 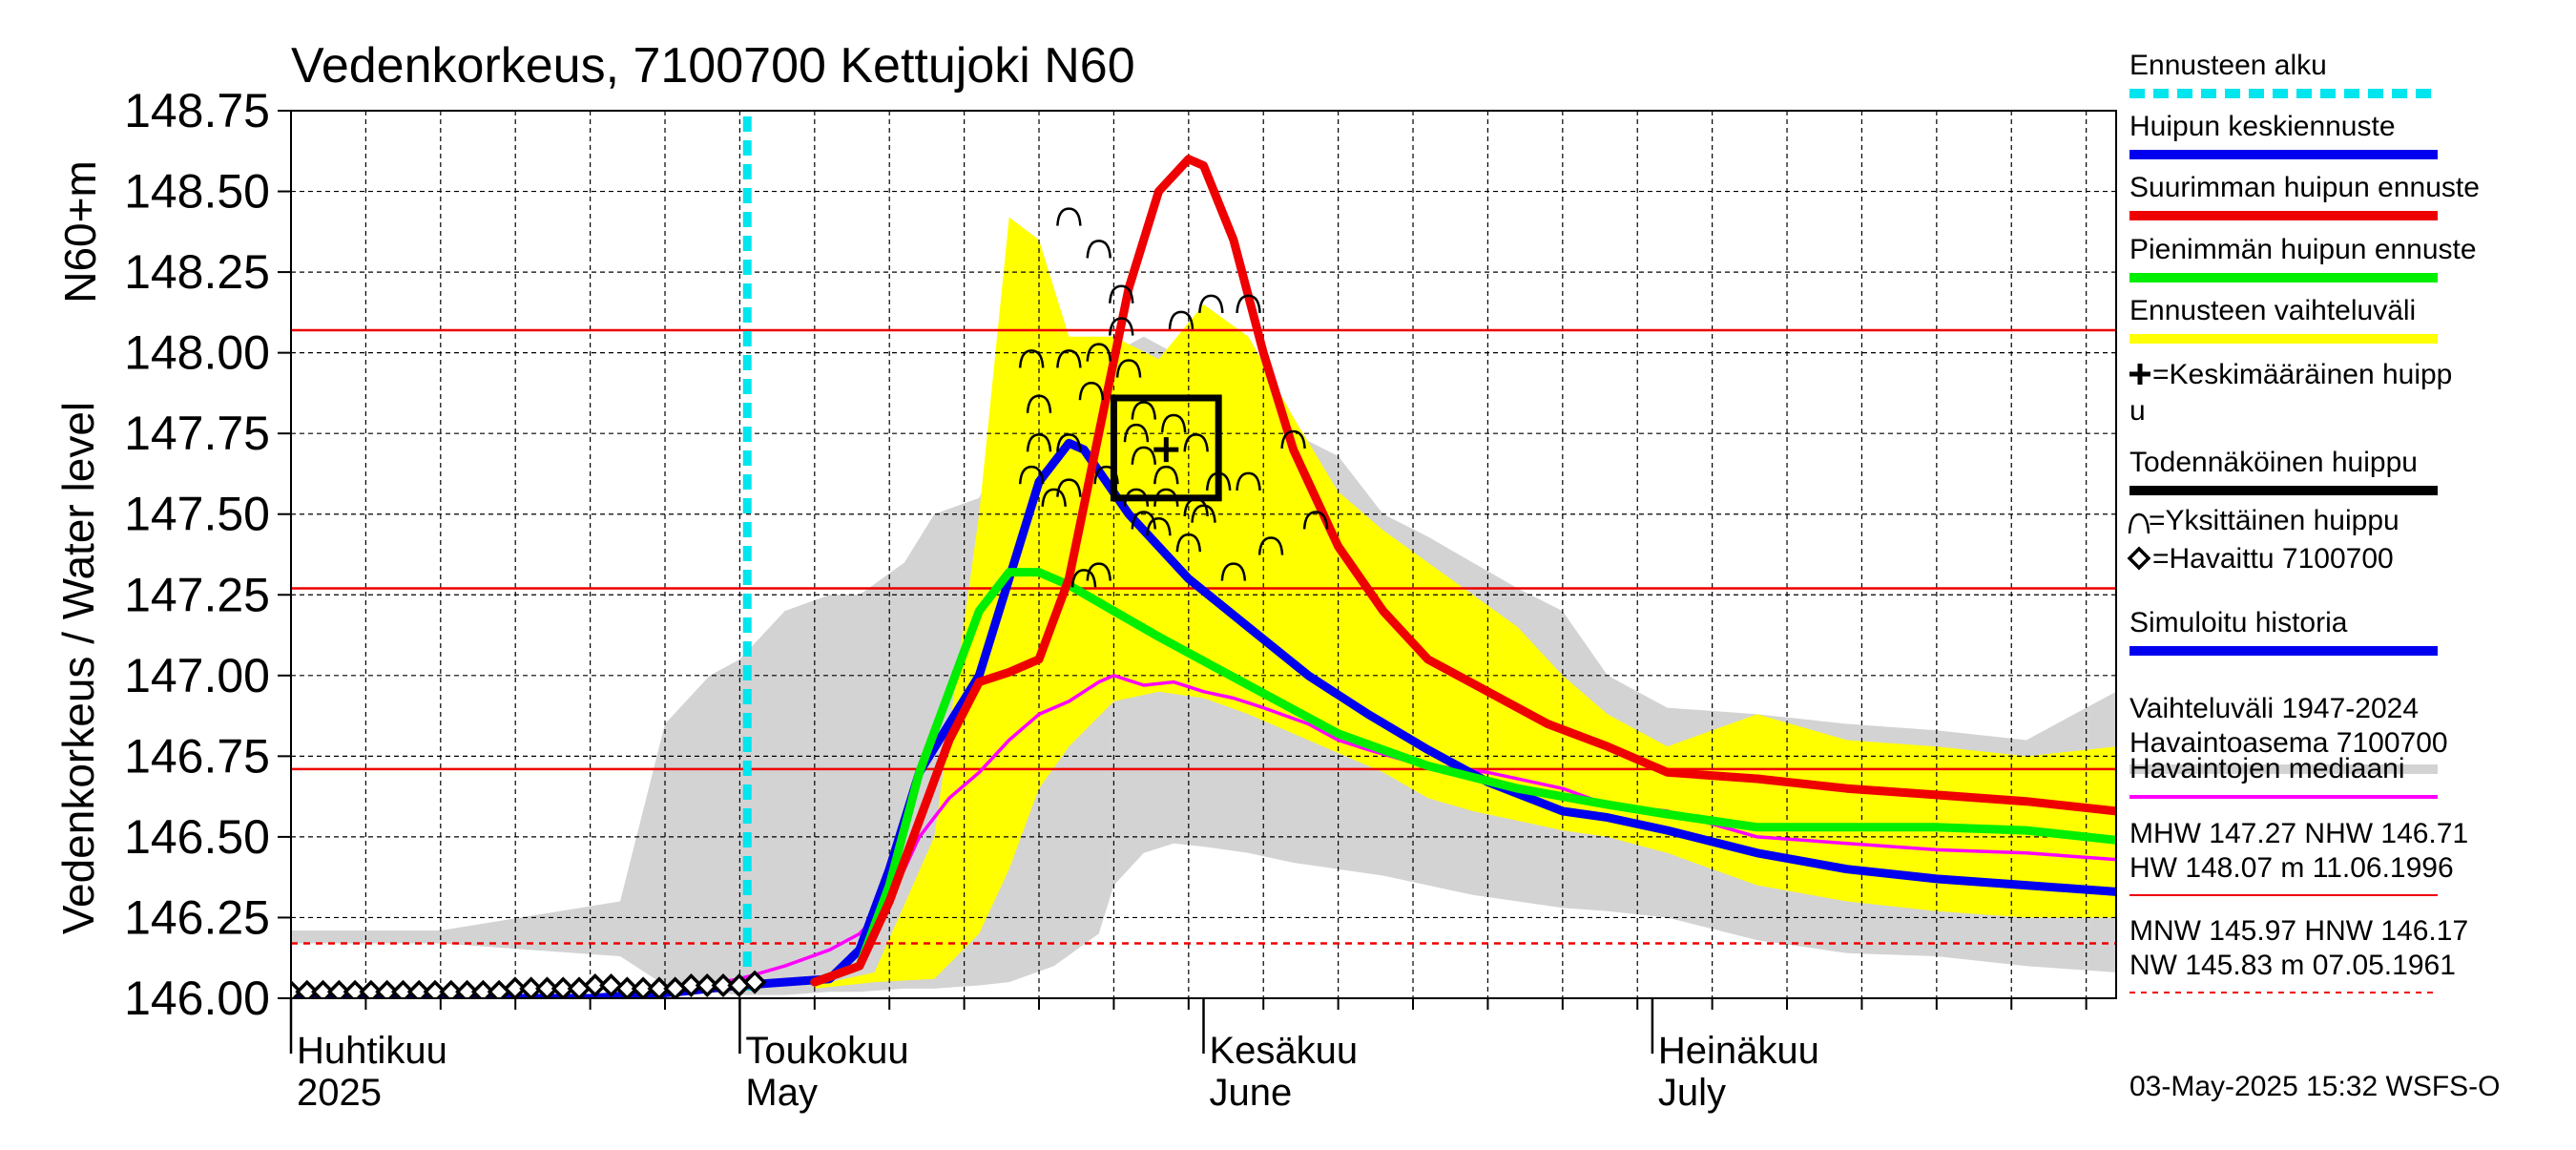 I want to click on y-tick-label: 148.25, so click(x=197, y=272).